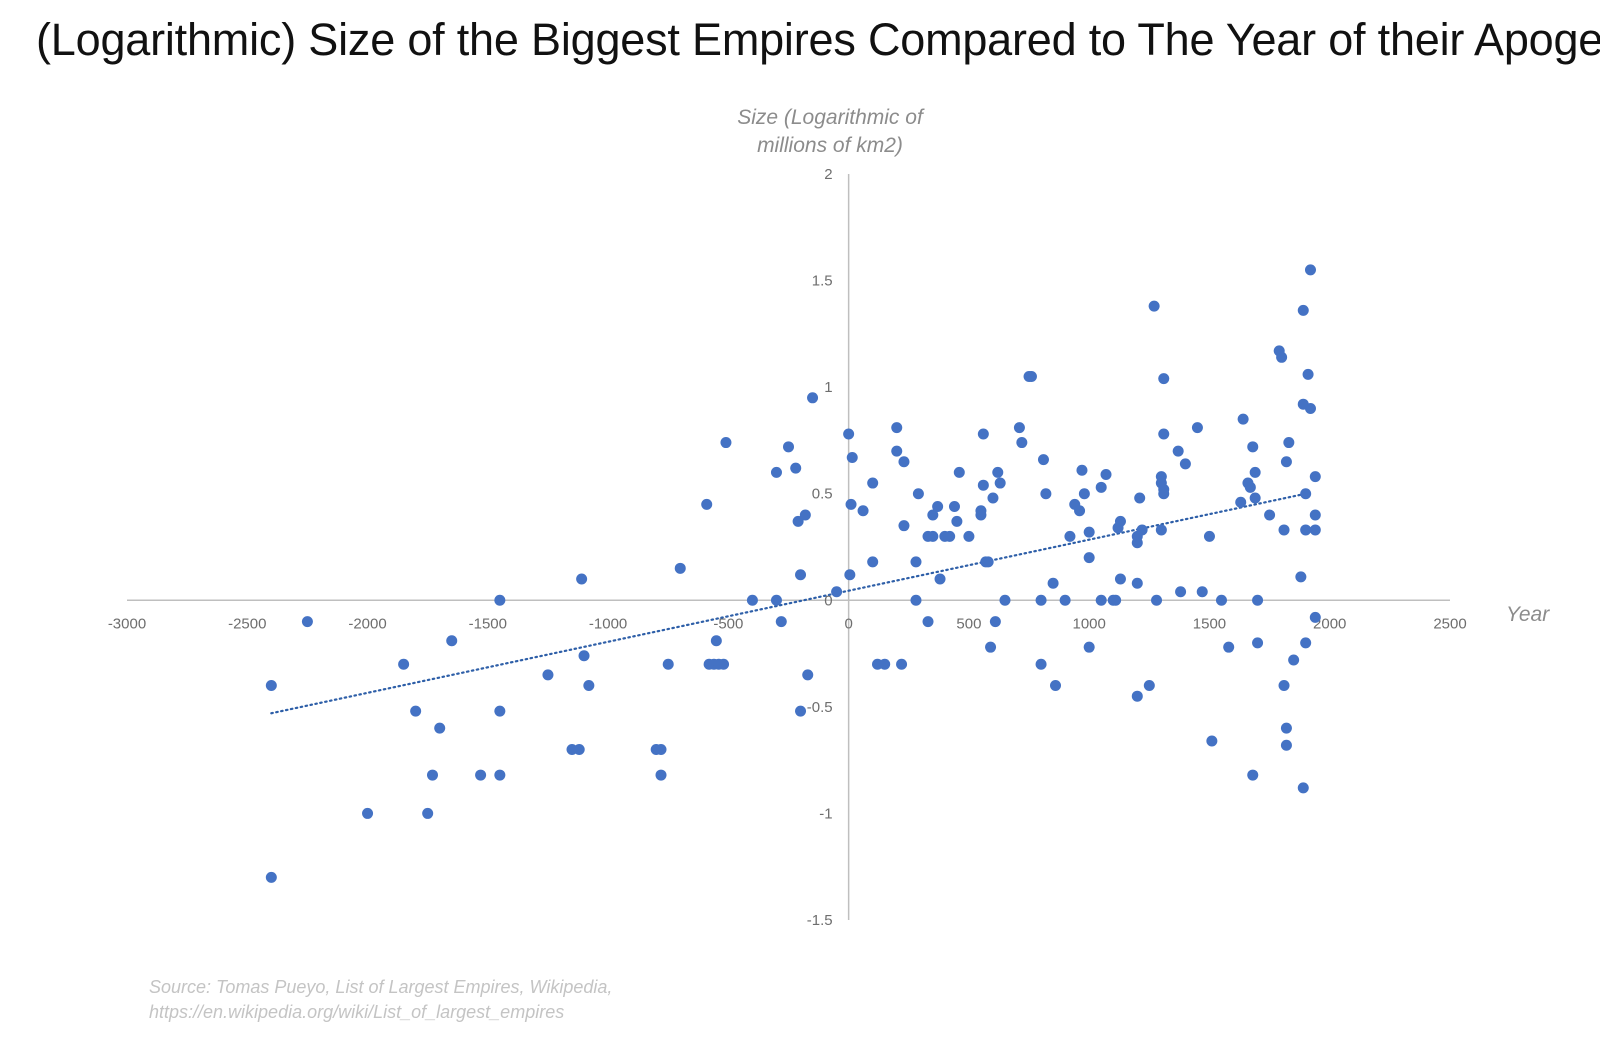  What do you see at coordinates (1329, 623) in the screenshot?
I see `x-tick-label: 2000` at bounding box center [1329, 623].